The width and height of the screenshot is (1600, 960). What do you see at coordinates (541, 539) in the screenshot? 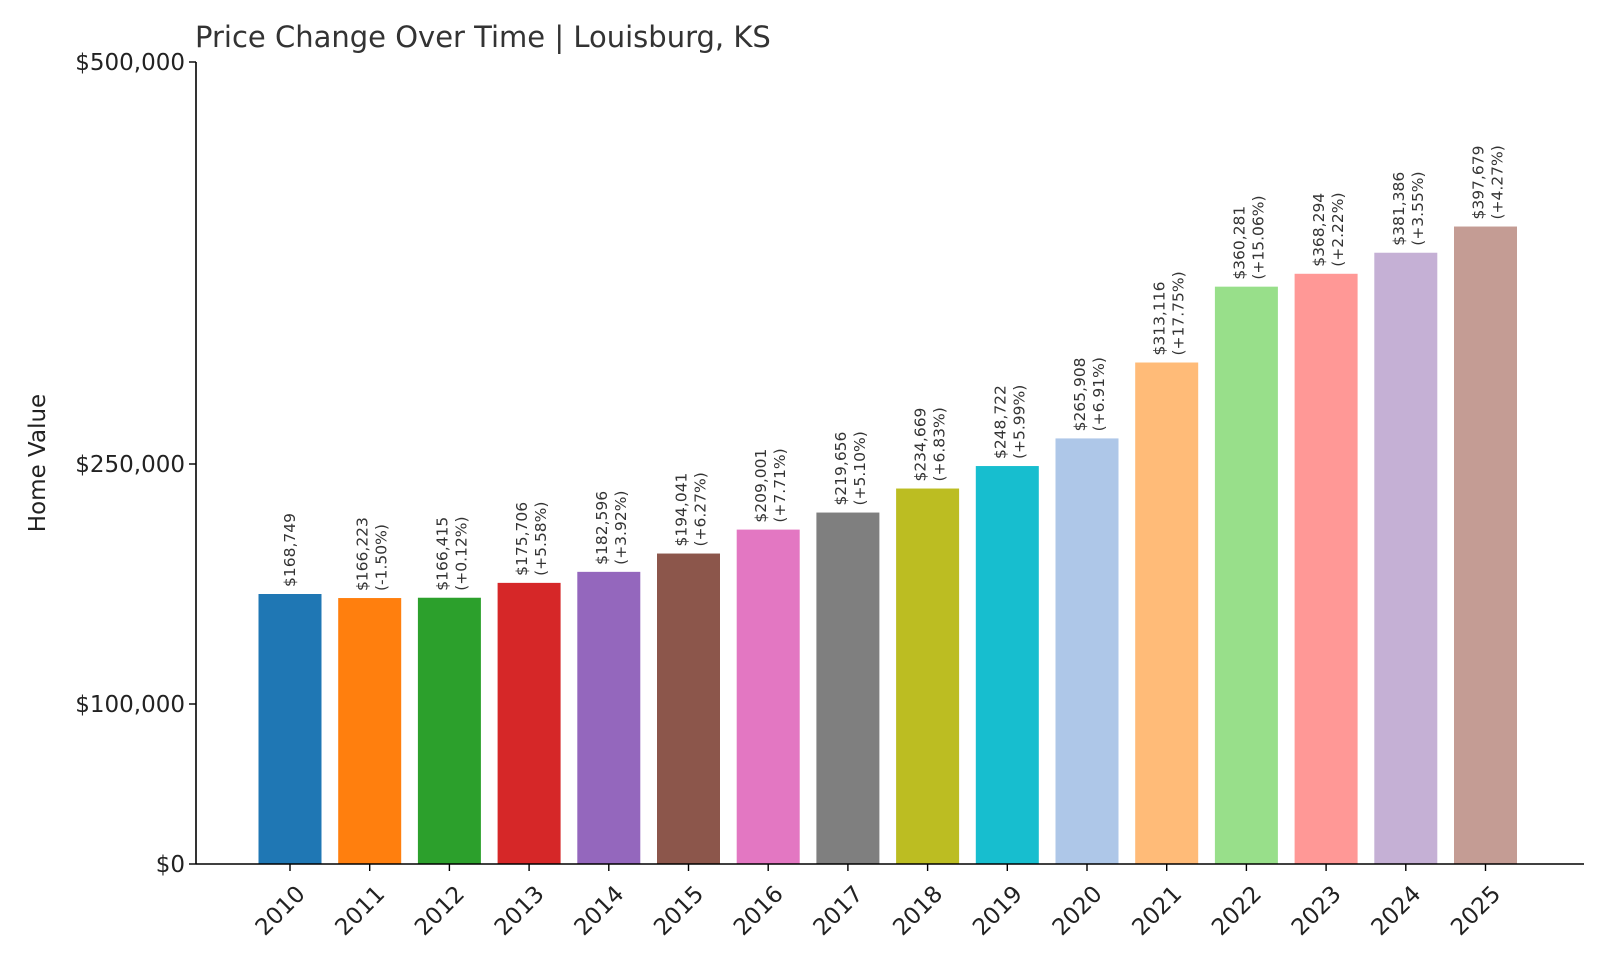
I see `bar-change-label: (+5.58%)` at bounding box center [541, 539].